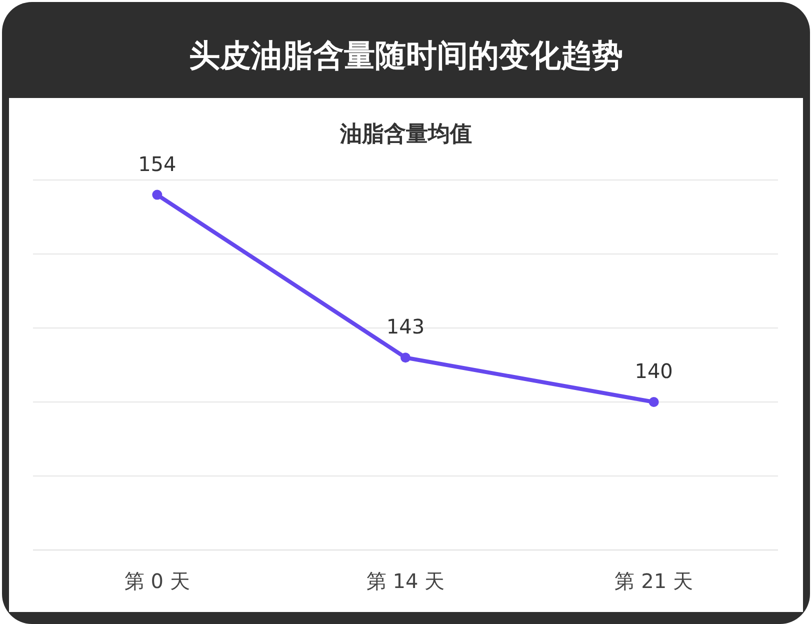  What do you see at coordinates (405, 581) in the screenshot?
I see `x-tick-label: 第 14 天` at bounding box center [405, 581].